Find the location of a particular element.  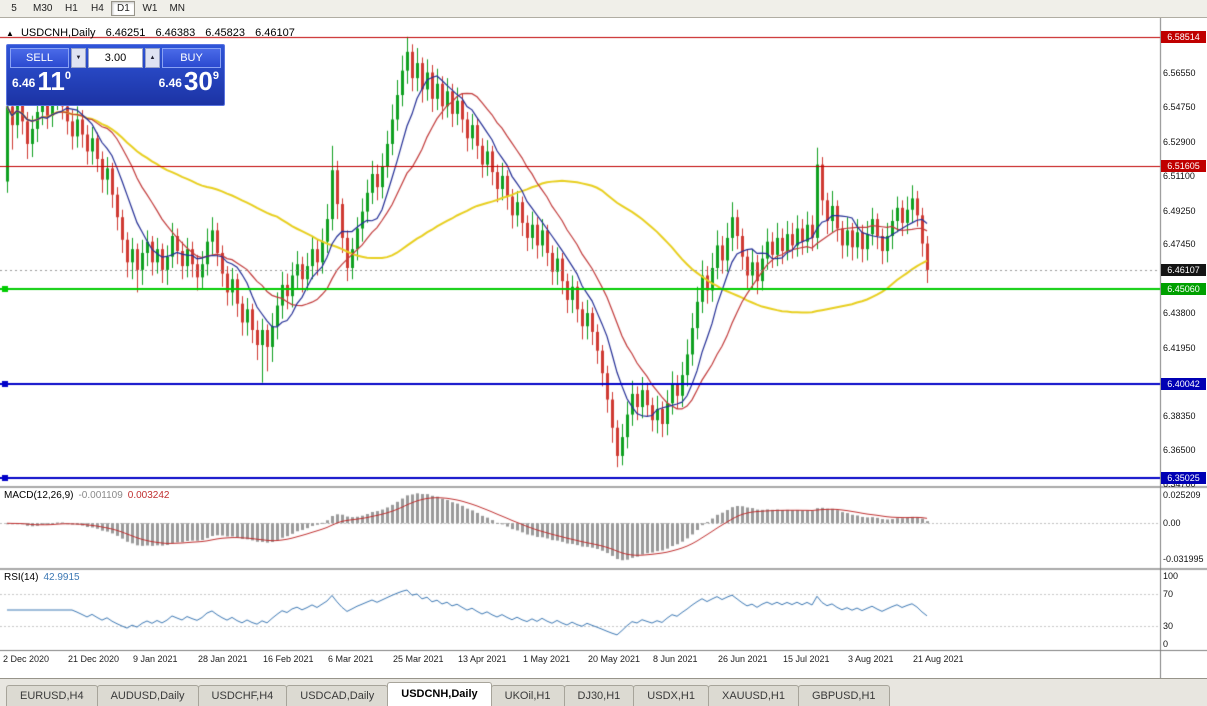

timeframe-m30-button: M30 is located at coordinates (43, 8).